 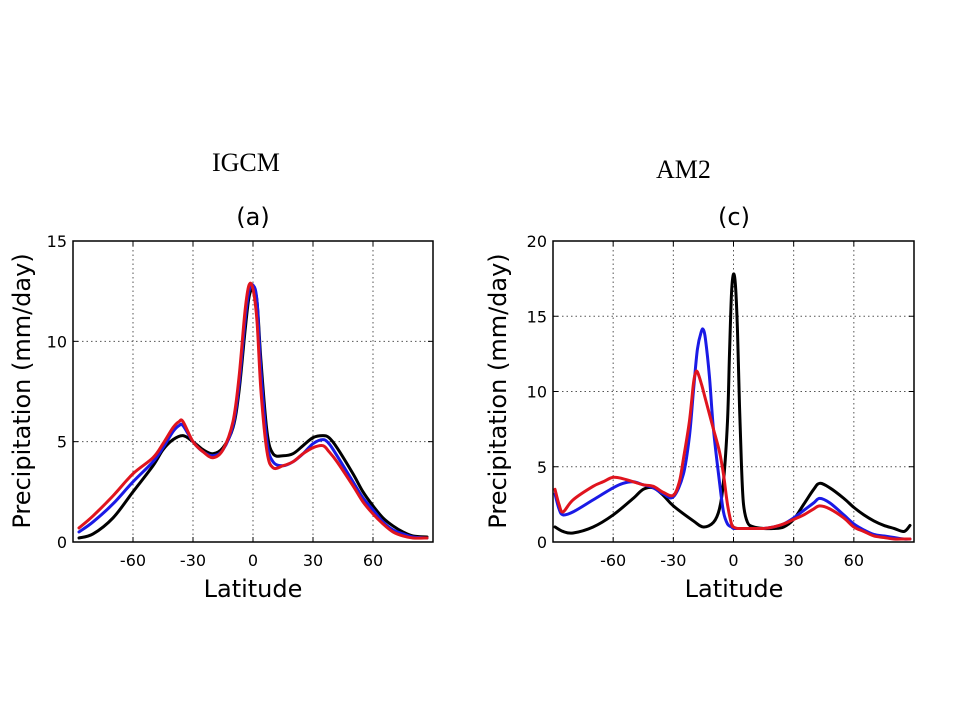 What do you see at coordinates (252, 217) in the screenshot?
I see `chart-title: (a)` at bounding box center [252, 217].